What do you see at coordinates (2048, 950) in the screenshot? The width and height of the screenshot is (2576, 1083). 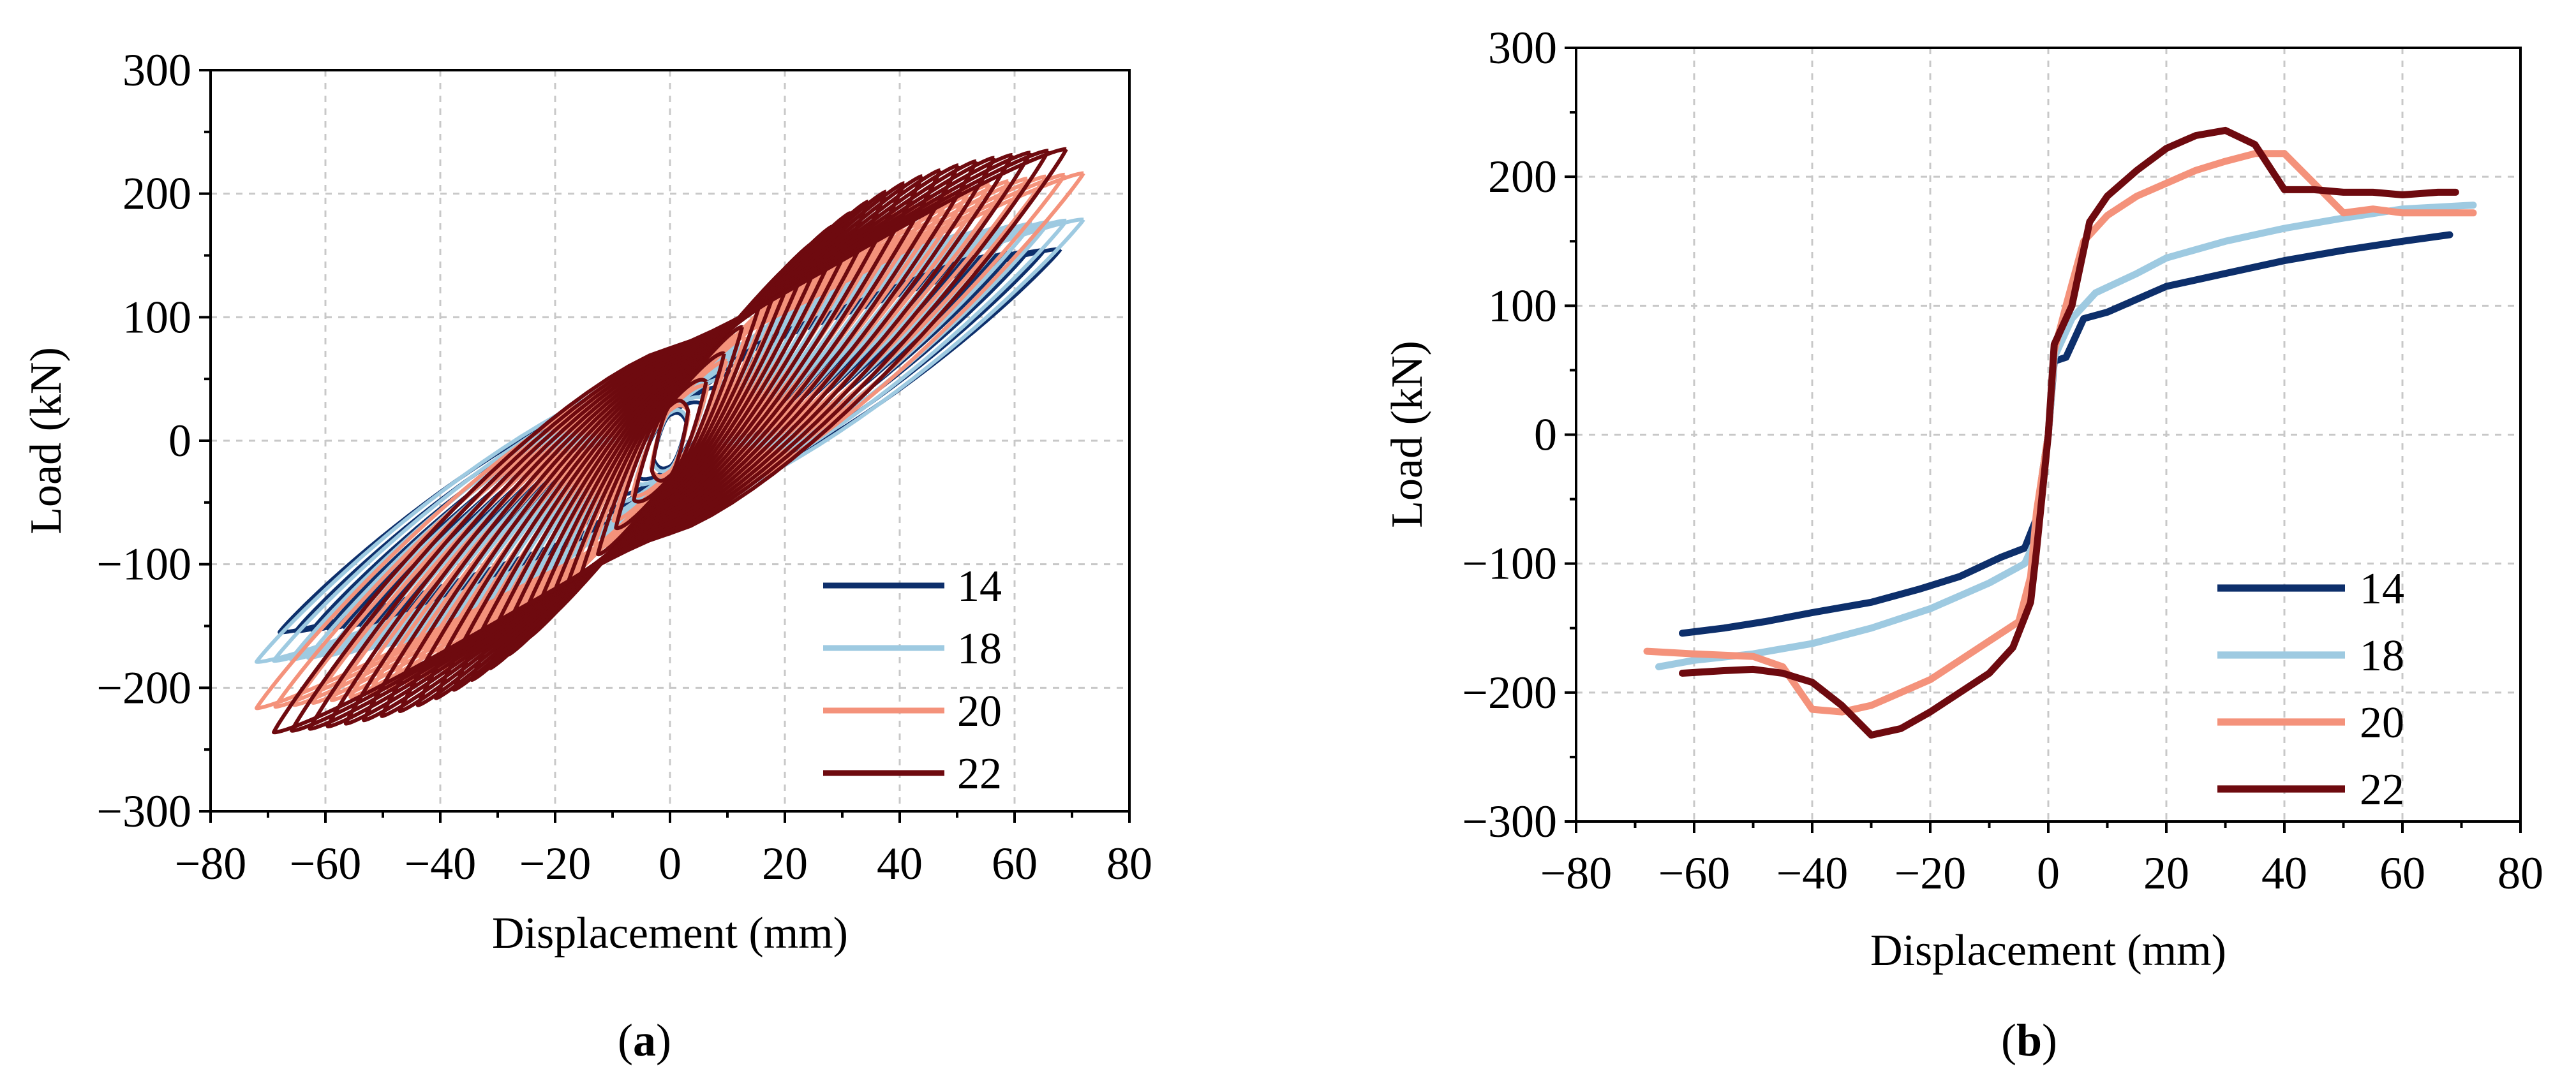 I see `chart-b-xlabel: Displacement (mm)` at bounding box center [2048, 950].